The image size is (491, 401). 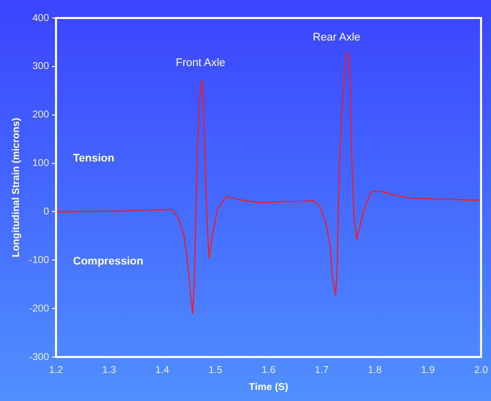 I want to click on y-tick-label: 300, so click(x=41, y=66).